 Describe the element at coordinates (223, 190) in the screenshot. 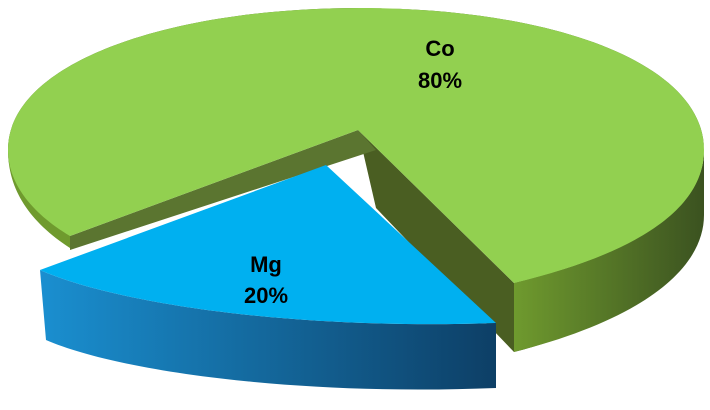

I see `slice-co-inner-face-left` at that location.